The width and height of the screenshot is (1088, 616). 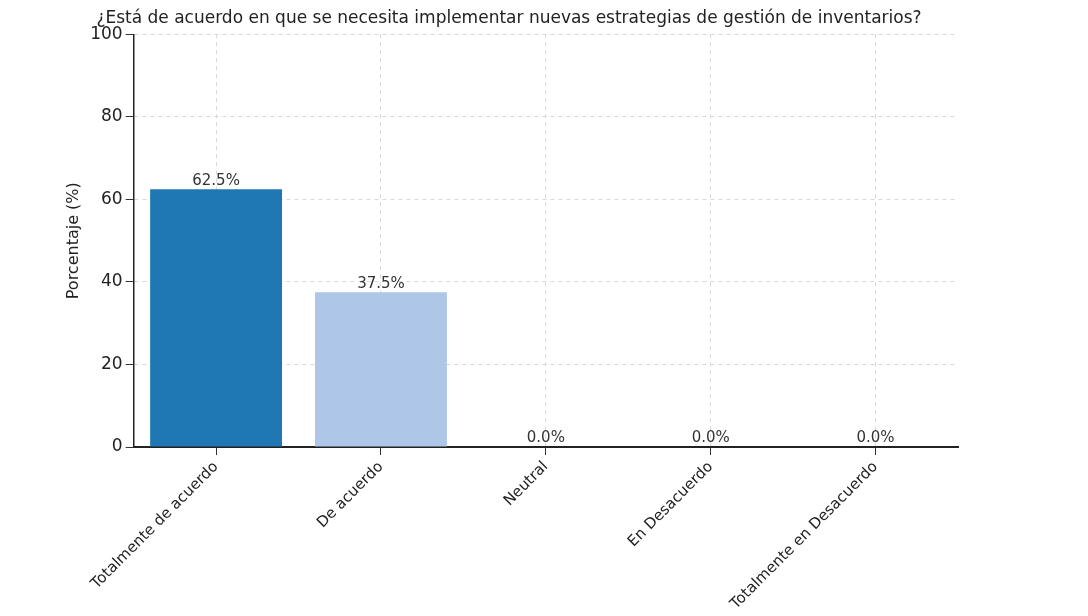 What do you see at coordinates (216, 179) in the screenshot?
I see `data-label: 62.5%` at bounding box center [216, 179].